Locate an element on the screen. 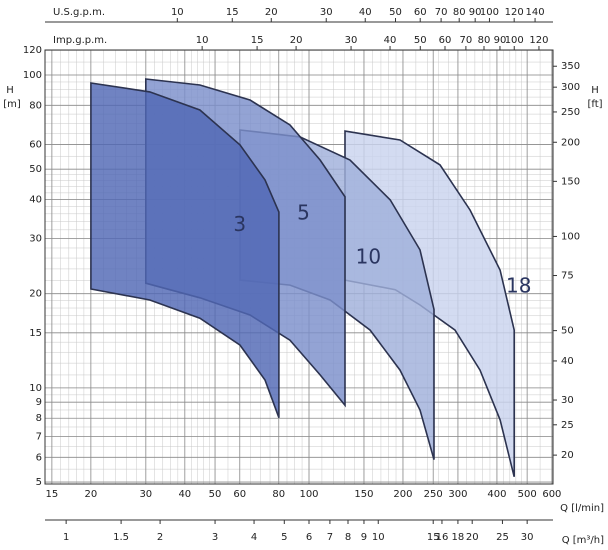 The height and width of the screenshot is (550, 608). y-tick-label: 20 is located at coordinates (35, 294).